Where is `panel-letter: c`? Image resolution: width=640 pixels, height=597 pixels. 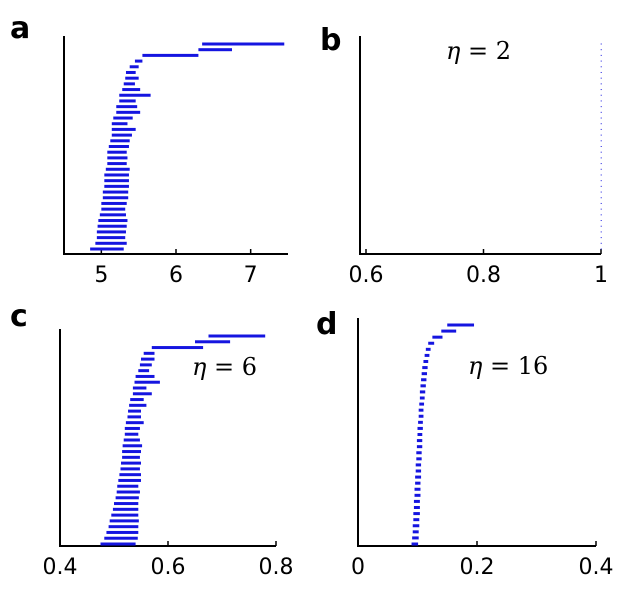 panel-letter: c is located at coordinates (19, 316).